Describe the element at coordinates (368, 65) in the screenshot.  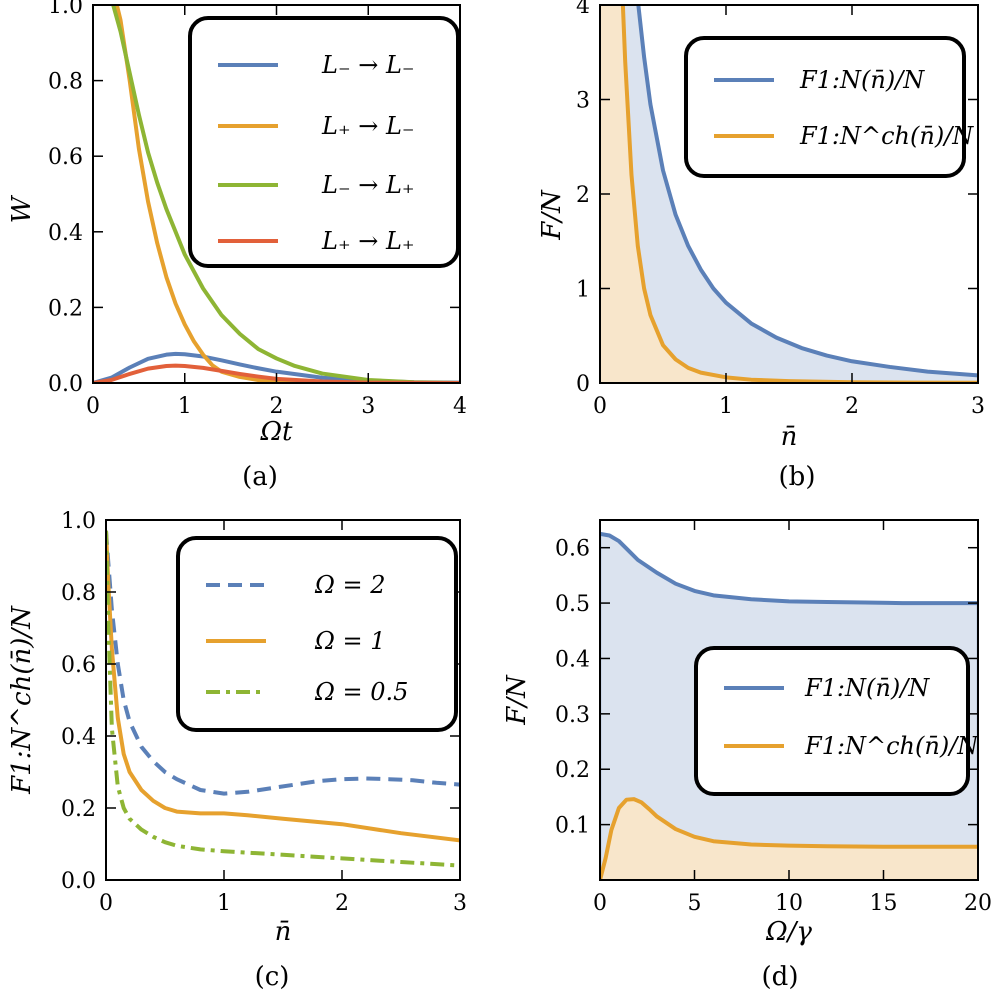
I see `legend-label: L₋ → L₋` at that location.